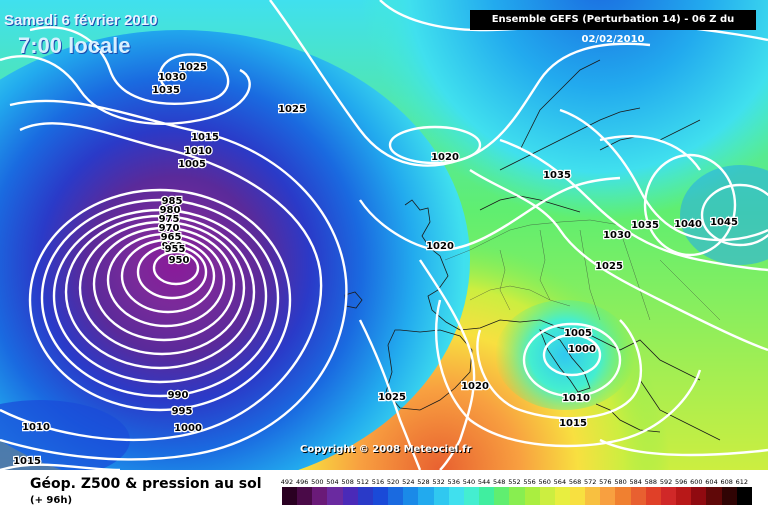 The width and height of the screenshot is (768, 512). I want to click on color-scale-label: 552, so click(514, 482).